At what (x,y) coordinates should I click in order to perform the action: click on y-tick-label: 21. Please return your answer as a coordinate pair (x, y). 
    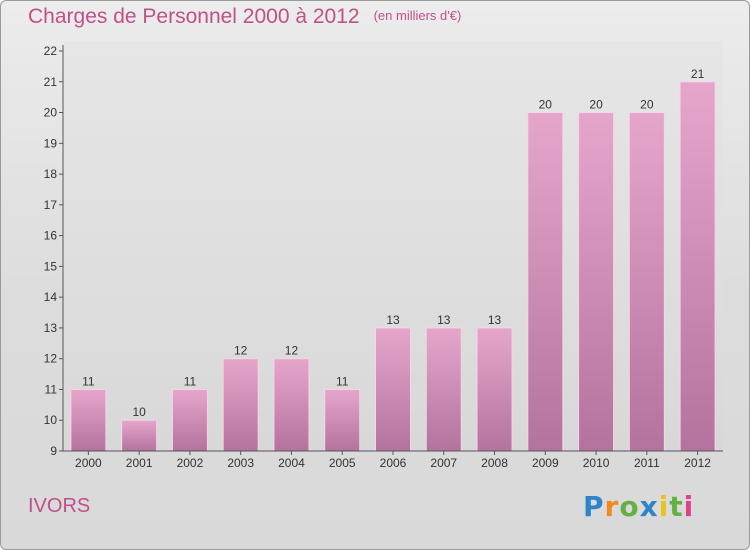
    Looking at the image, I should click on (51, 82).